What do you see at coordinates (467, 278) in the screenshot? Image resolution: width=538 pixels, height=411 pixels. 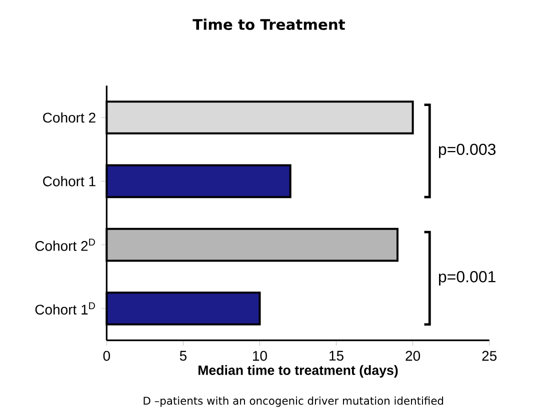 I see `annotation: p=0.001` at bounding box center [467, 278].